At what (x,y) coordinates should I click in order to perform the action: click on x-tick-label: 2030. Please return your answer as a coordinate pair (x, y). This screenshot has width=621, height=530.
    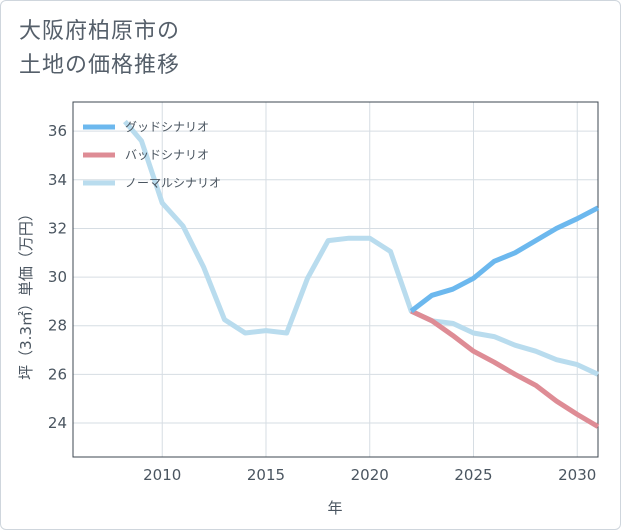
    Looking at the image, I should click on (577, 475).